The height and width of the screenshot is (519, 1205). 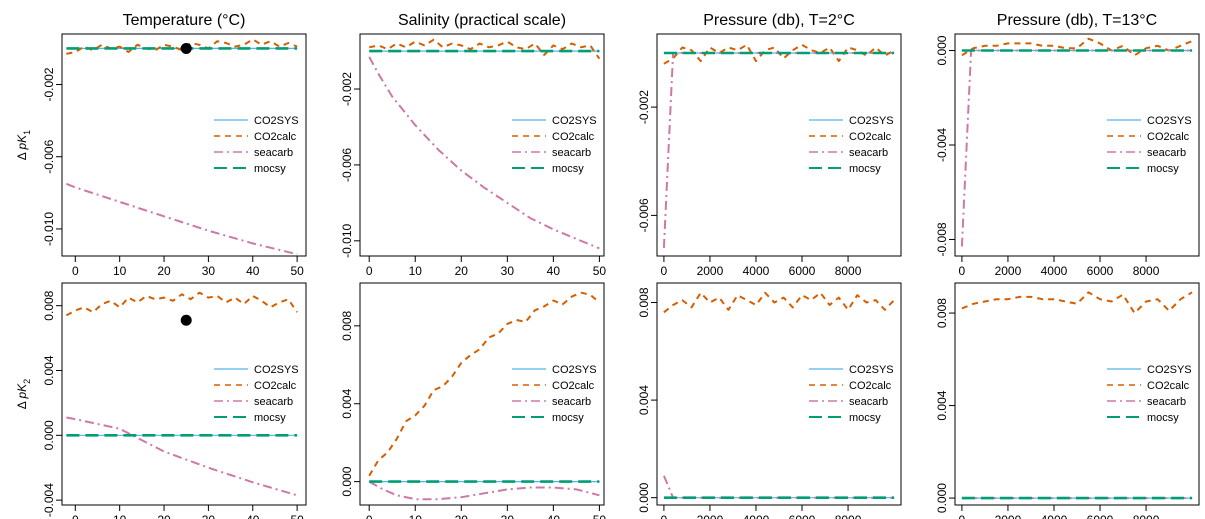 I want to click on y-axis-label: Δ pK2, so click(x=23, y=394).